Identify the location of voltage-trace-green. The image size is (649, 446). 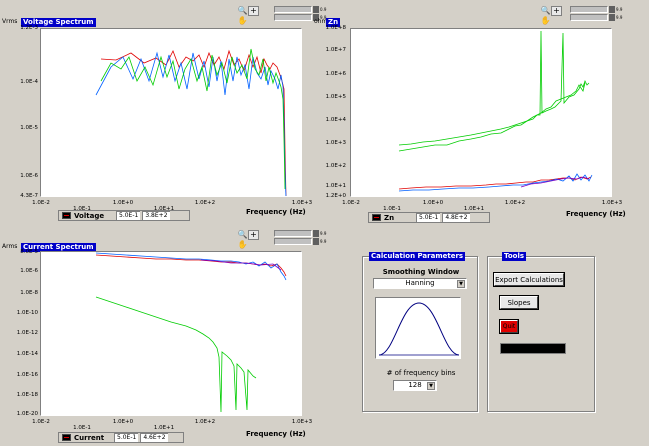
(193, 119).